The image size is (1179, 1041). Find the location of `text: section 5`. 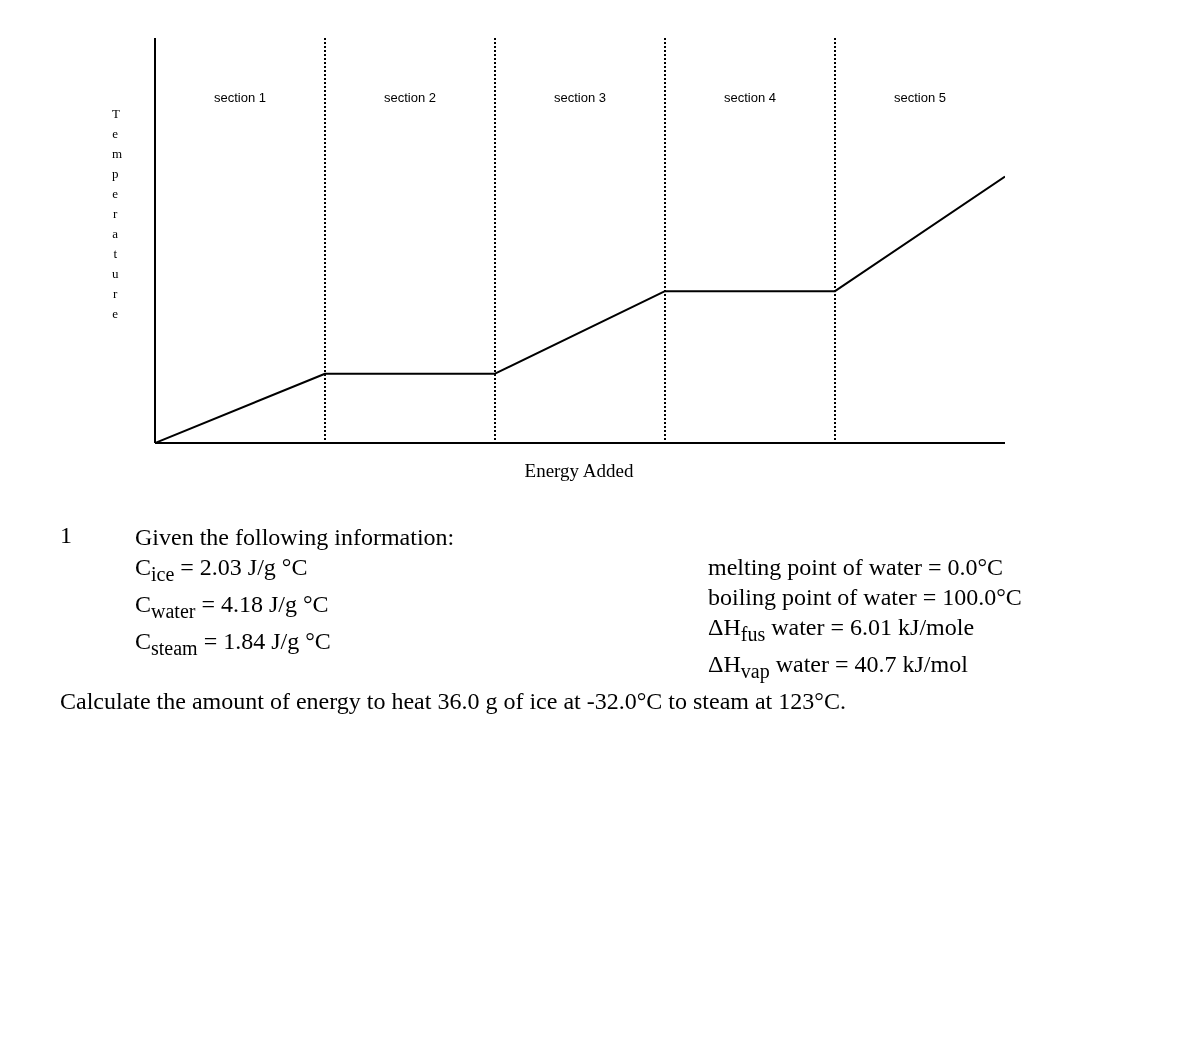

text: section 5 is located at coordinates (919, 97).